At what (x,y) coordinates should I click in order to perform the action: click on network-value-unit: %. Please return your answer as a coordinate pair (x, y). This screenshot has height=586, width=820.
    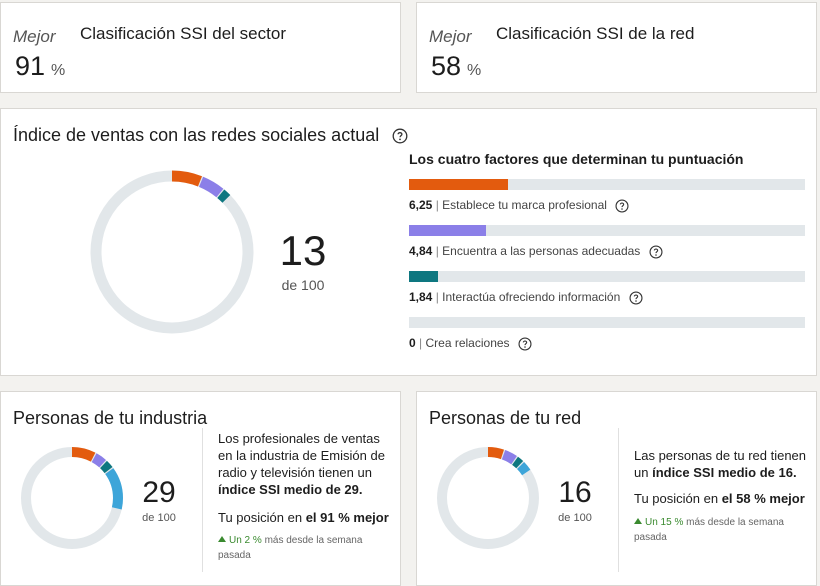
    Looking at the image, I should click on (474, 70).